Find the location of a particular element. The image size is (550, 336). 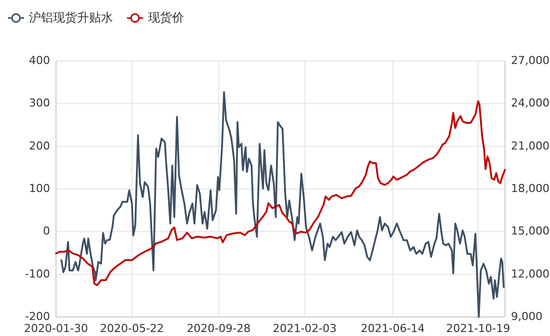

y2tick: 12,000 is located at coordinates (530, 273).